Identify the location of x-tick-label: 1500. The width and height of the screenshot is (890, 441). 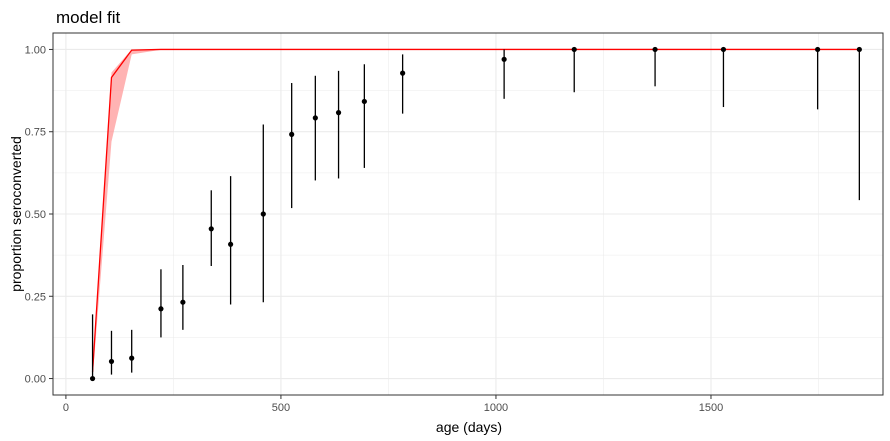
(711, 408).